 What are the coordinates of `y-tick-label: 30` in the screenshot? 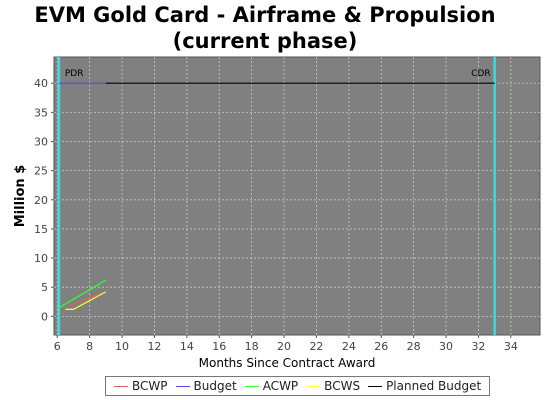 It's located at (41, 142).